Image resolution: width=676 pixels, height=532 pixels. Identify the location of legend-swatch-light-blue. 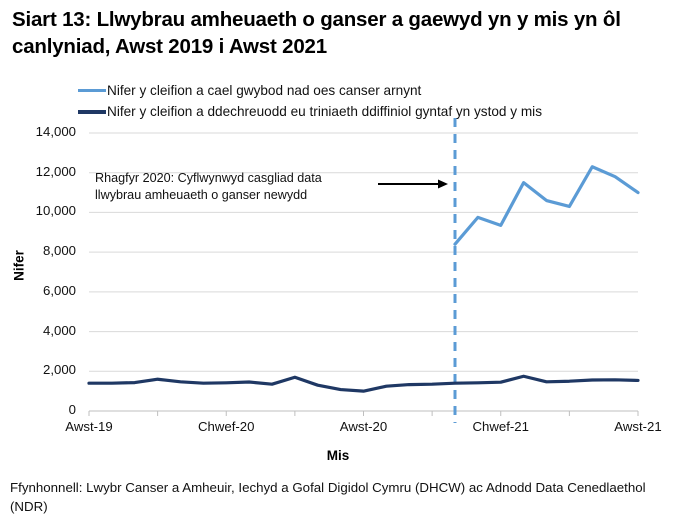
(92, 90).